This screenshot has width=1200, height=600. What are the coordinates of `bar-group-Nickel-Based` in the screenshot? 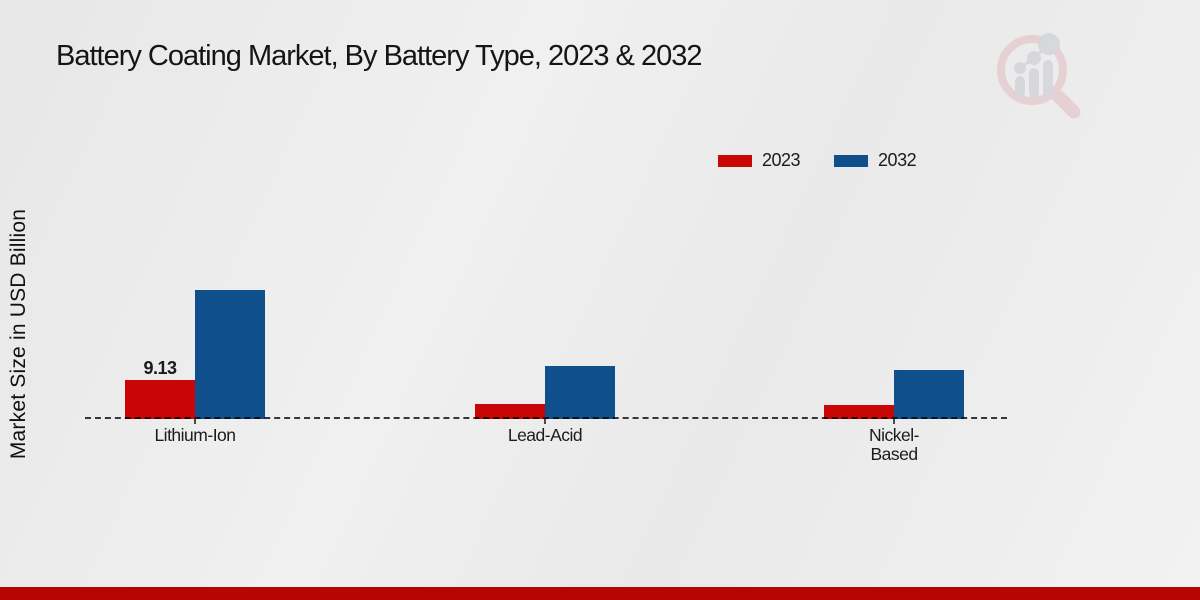 It's located at (894, 394).